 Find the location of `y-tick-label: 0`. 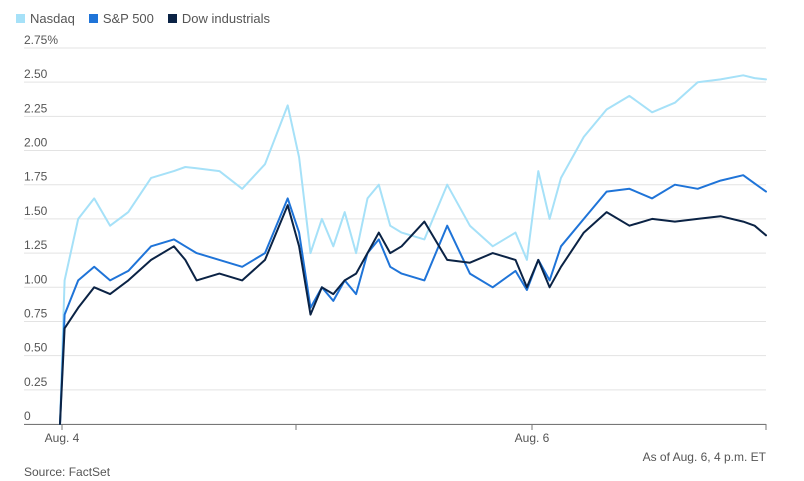

y-tick-label: 0 is located at coordinates (27, 416).